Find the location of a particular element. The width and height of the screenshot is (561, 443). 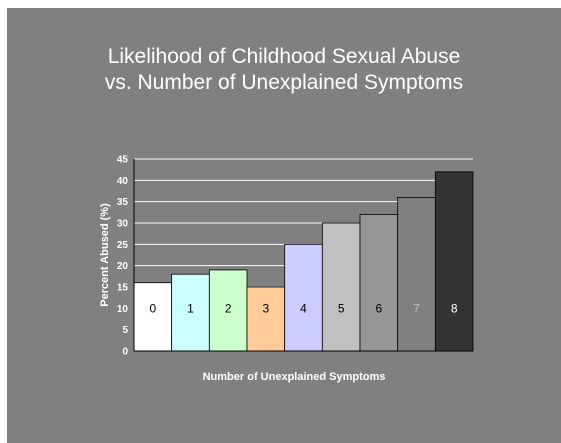

y-tick-label: 10 is located at coordinates (123, 309).